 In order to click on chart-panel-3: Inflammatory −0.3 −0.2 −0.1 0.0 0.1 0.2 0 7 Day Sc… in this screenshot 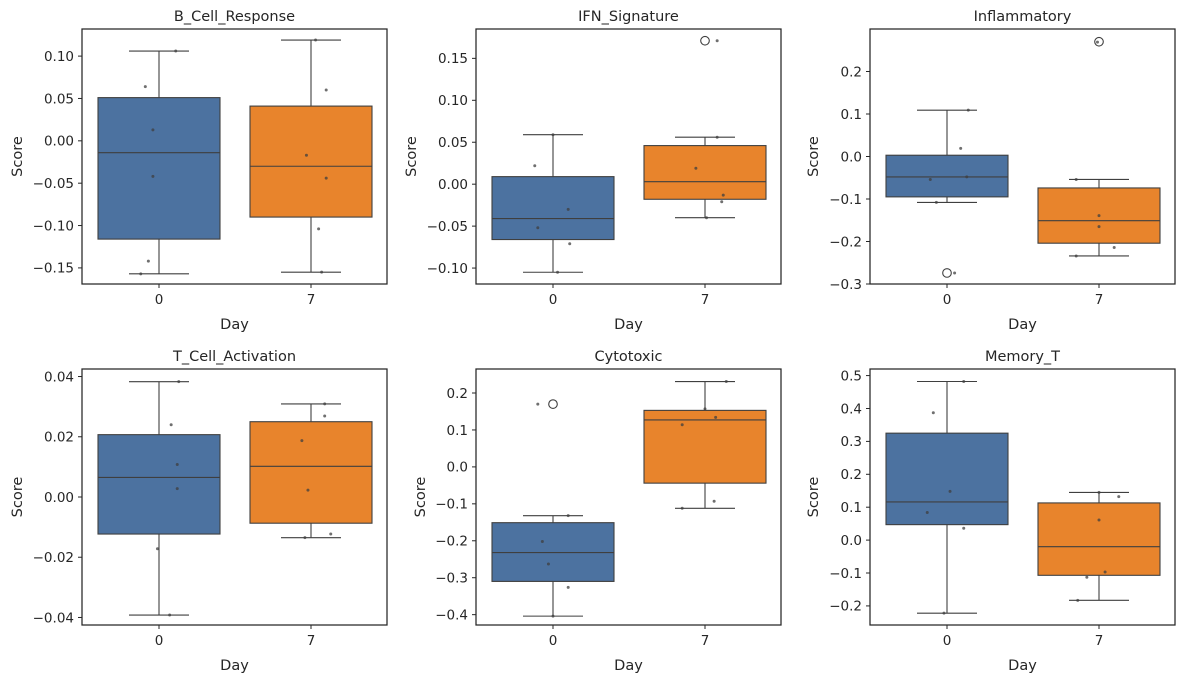, I will do `click(991, 171)`.